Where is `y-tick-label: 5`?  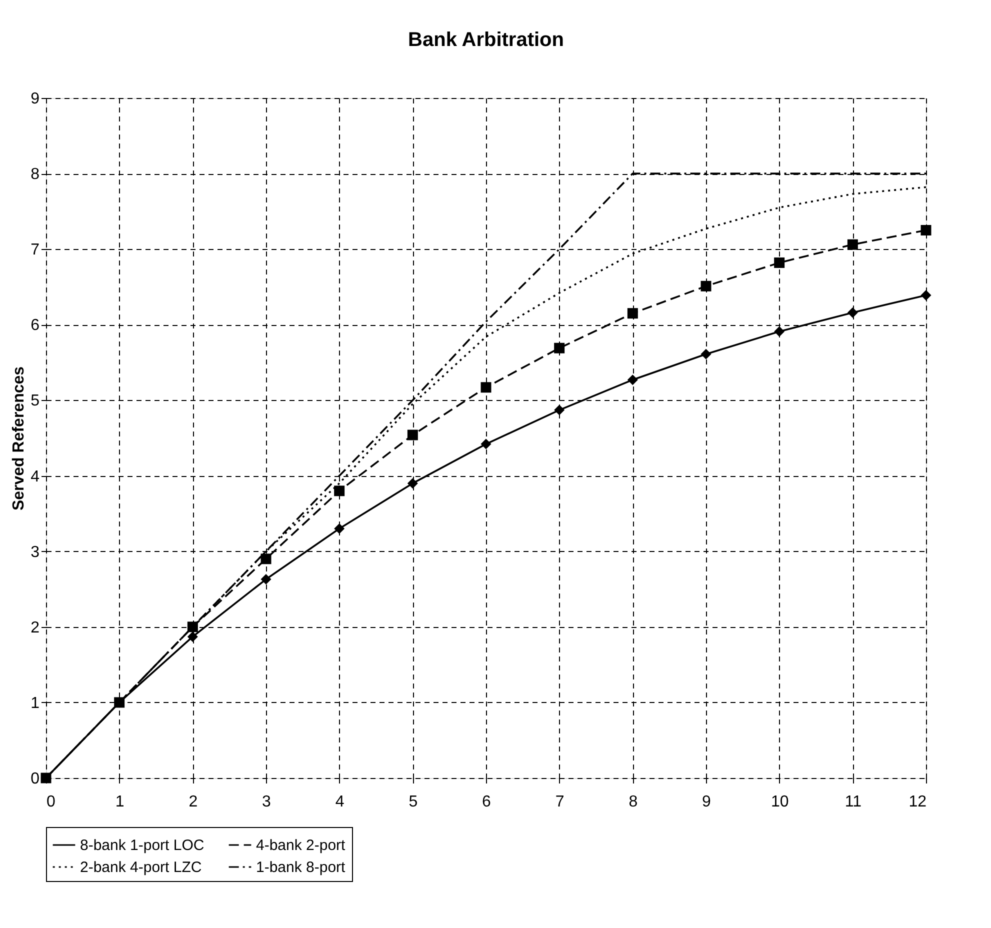
y-tick-label: 5 is located at coordinates (35, 401).